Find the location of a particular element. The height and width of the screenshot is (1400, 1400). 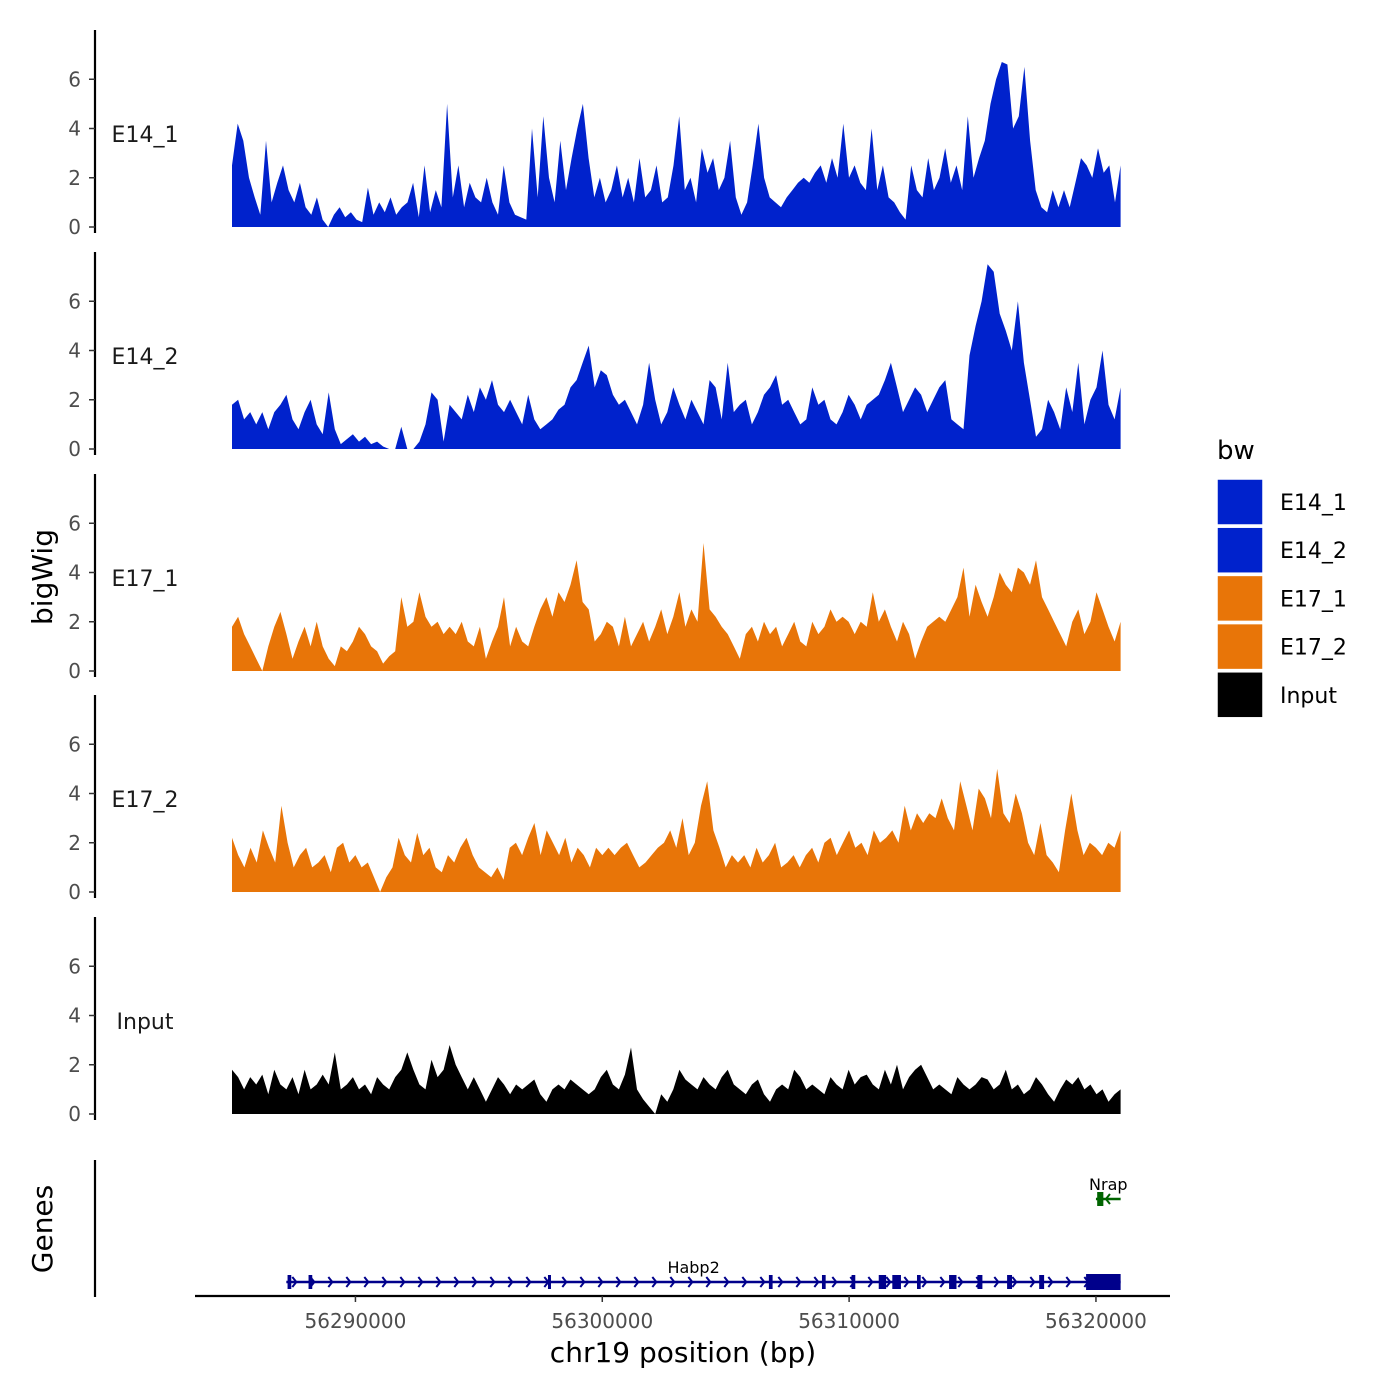

legend-label: Input is located at coordinates (1308, 696).